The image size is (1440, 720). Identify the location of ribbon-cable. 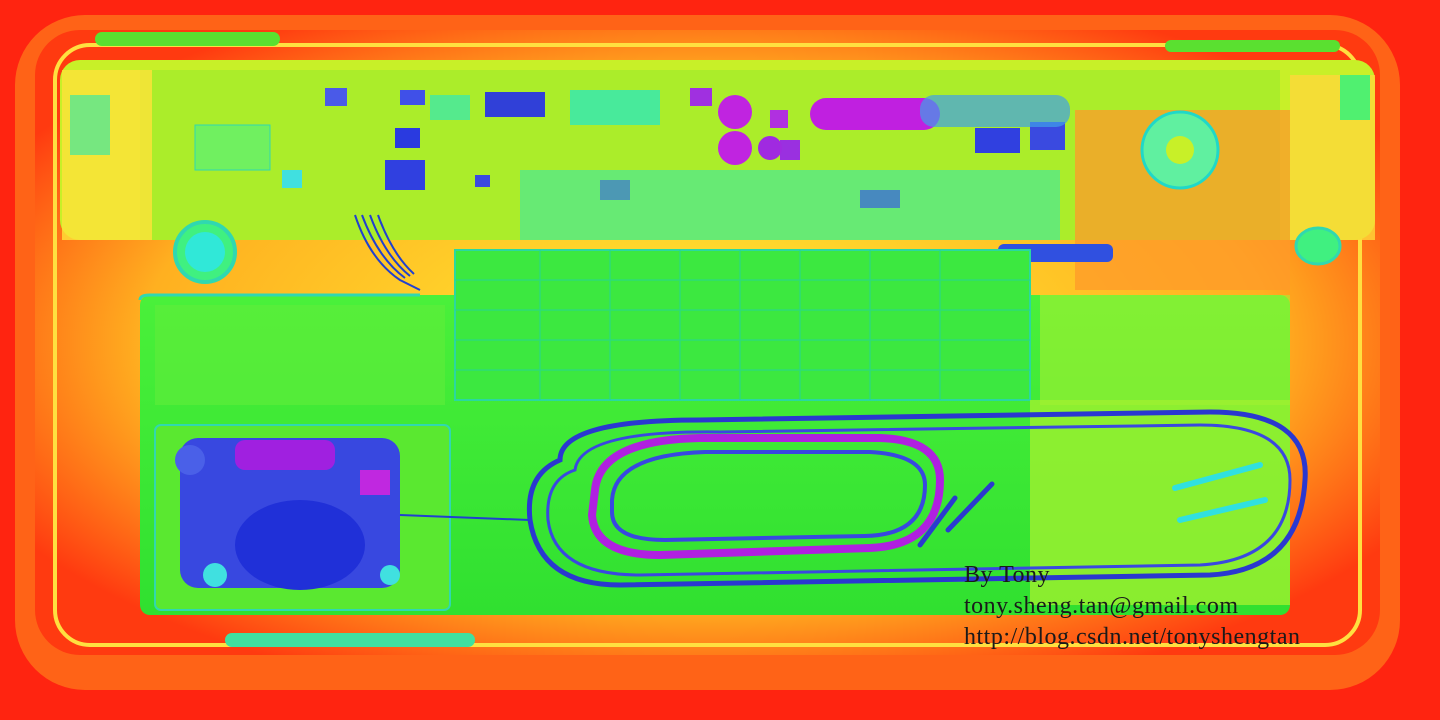
(387, 252).